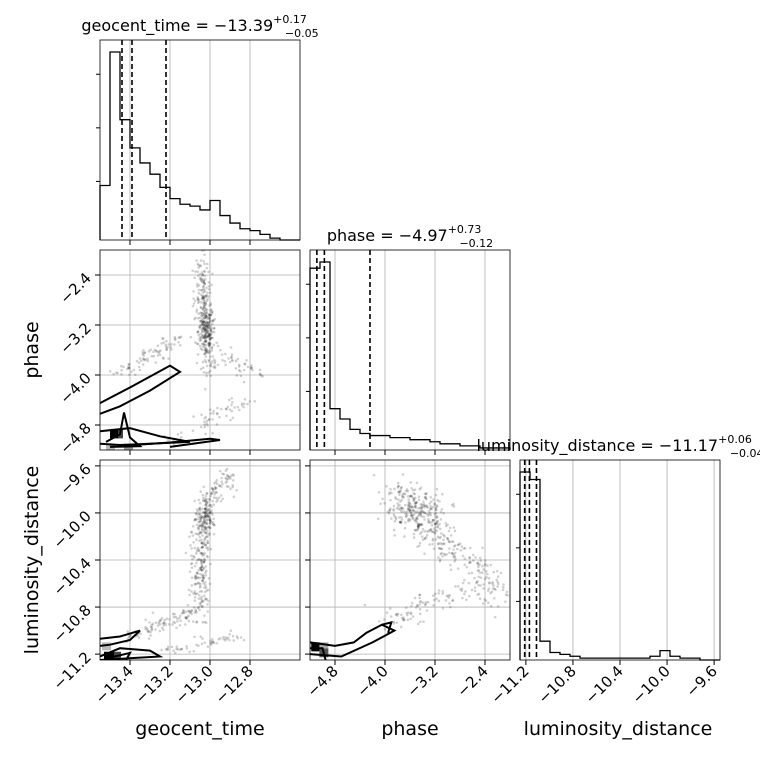 The image size is (760, 760). What do you see at coordinates (145, 437) in the screenshot?
I see `contour` at bounding box center [145, 437].